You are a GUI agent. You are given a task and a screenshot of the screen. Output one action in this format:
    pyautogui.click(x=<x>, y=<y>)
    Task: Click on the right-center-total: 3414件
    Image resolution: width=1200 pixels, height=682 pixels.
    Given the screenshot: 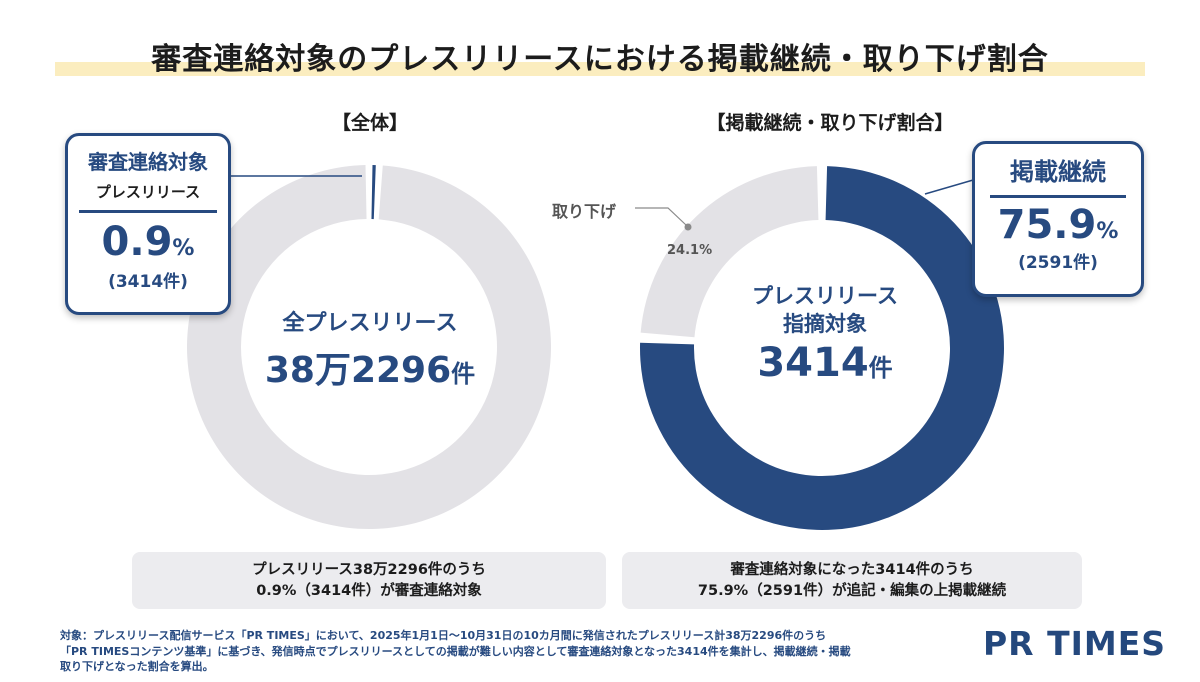 What is the action you would take?
    pyautogui.click(x=825, y=363)
    